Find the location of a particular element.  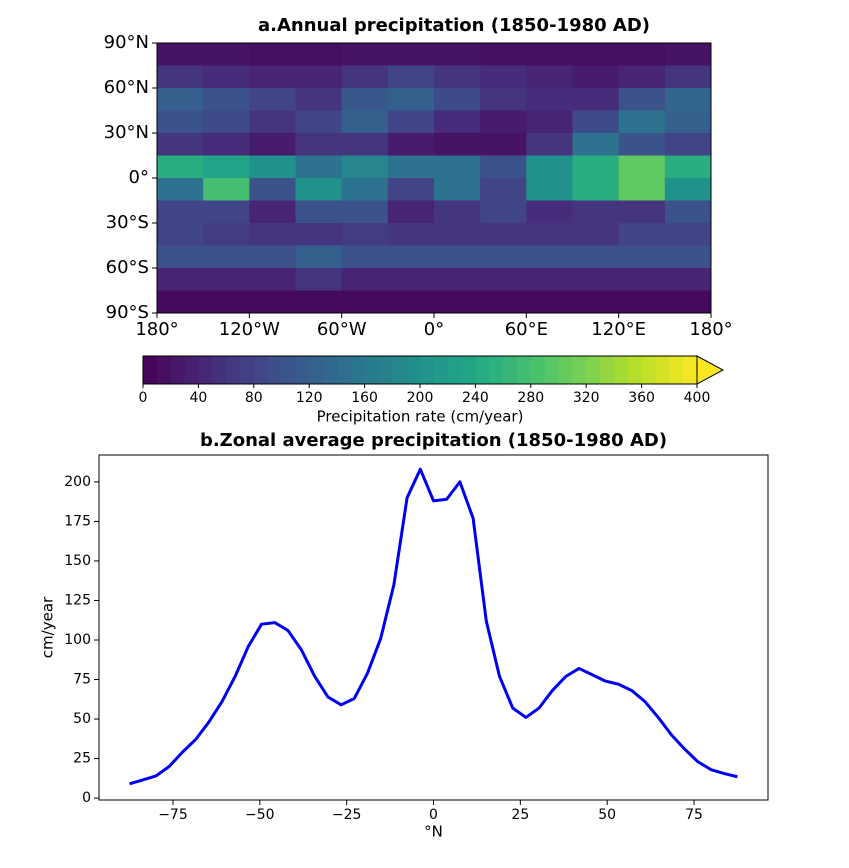

y-tick-label: 90°S is located at coordinates (127, 312).